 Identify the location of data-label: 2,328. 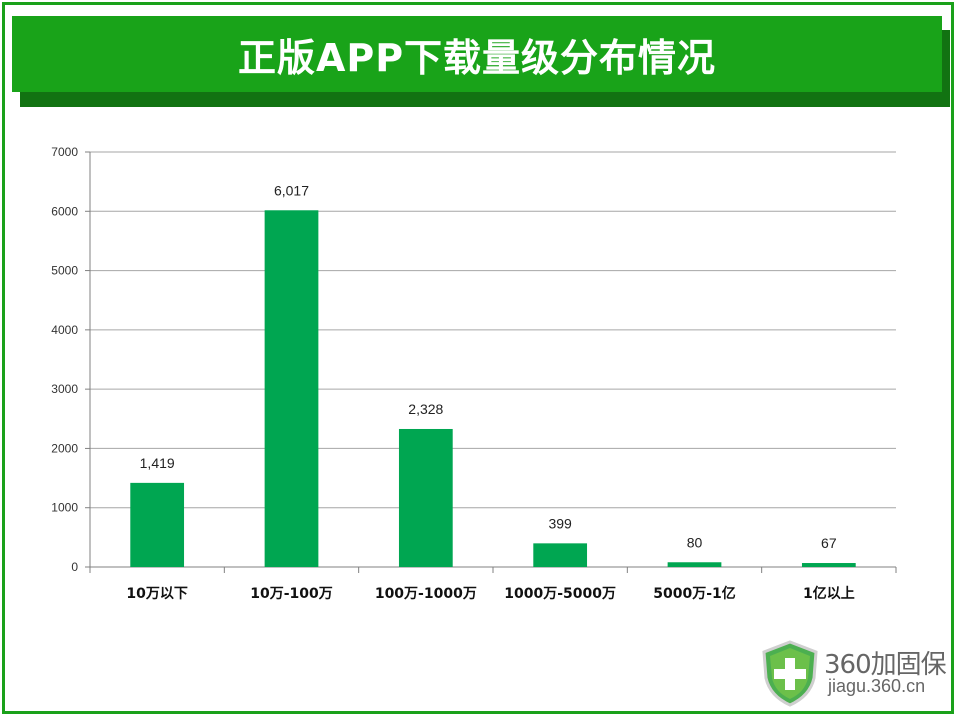
(425, 409).